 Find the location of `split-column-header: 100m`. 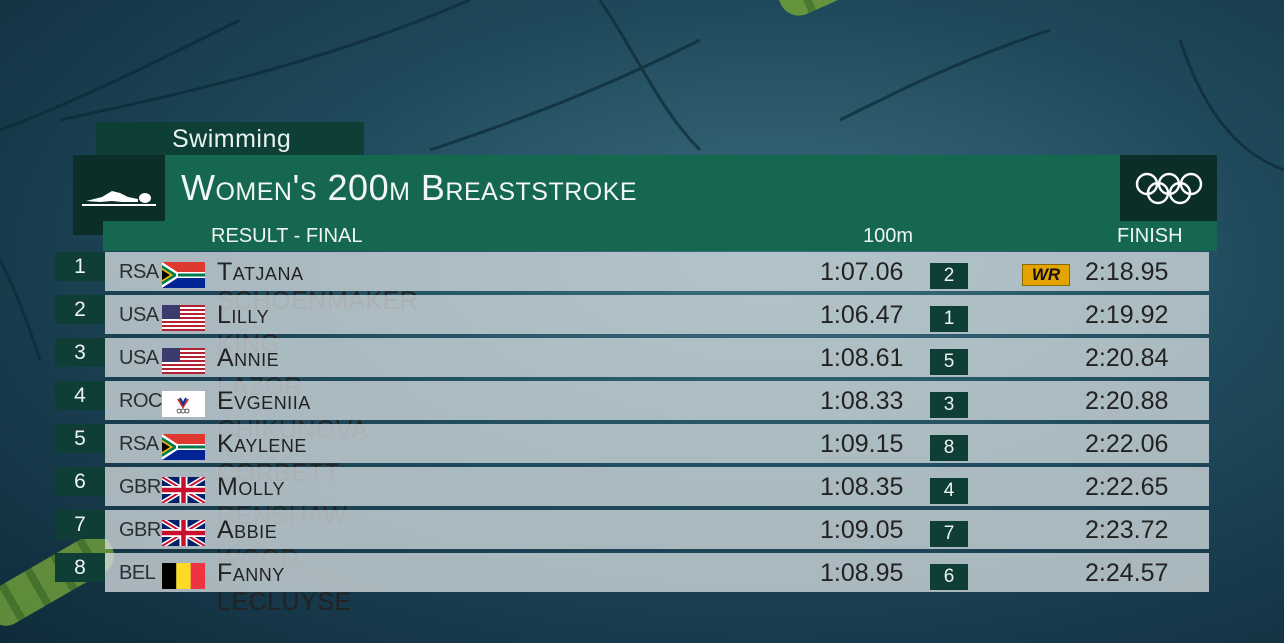

split-column-header: 100m is located at coordinates (888, 236).